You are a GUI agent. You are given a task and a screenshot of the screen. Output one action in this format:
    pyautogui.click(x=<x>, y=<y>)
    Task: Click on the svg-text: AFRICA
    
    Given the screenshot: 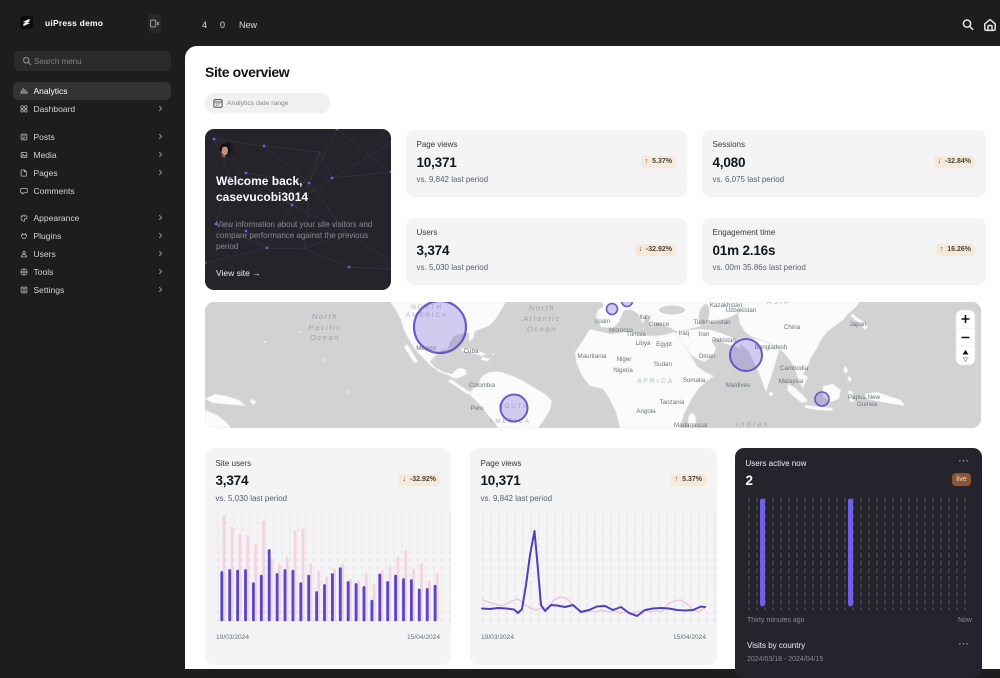 What is the action you would take?
    pyautogui.click(x=655, y=381)
    